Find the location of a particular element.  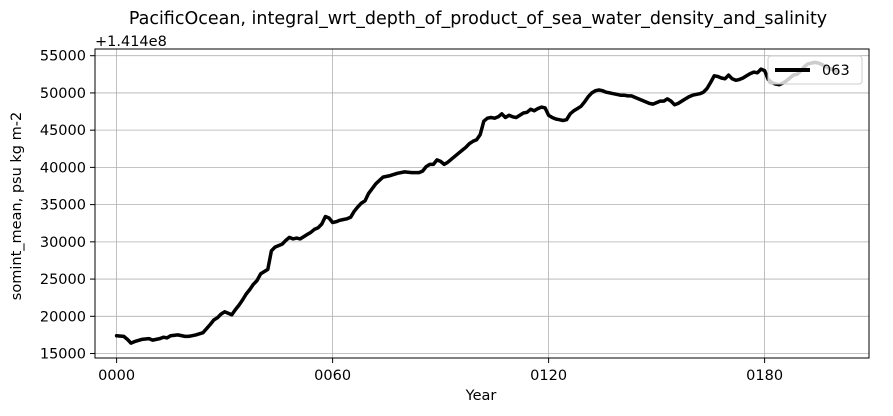

y-tick-label: 30000 is located at coordinates (63, 243).